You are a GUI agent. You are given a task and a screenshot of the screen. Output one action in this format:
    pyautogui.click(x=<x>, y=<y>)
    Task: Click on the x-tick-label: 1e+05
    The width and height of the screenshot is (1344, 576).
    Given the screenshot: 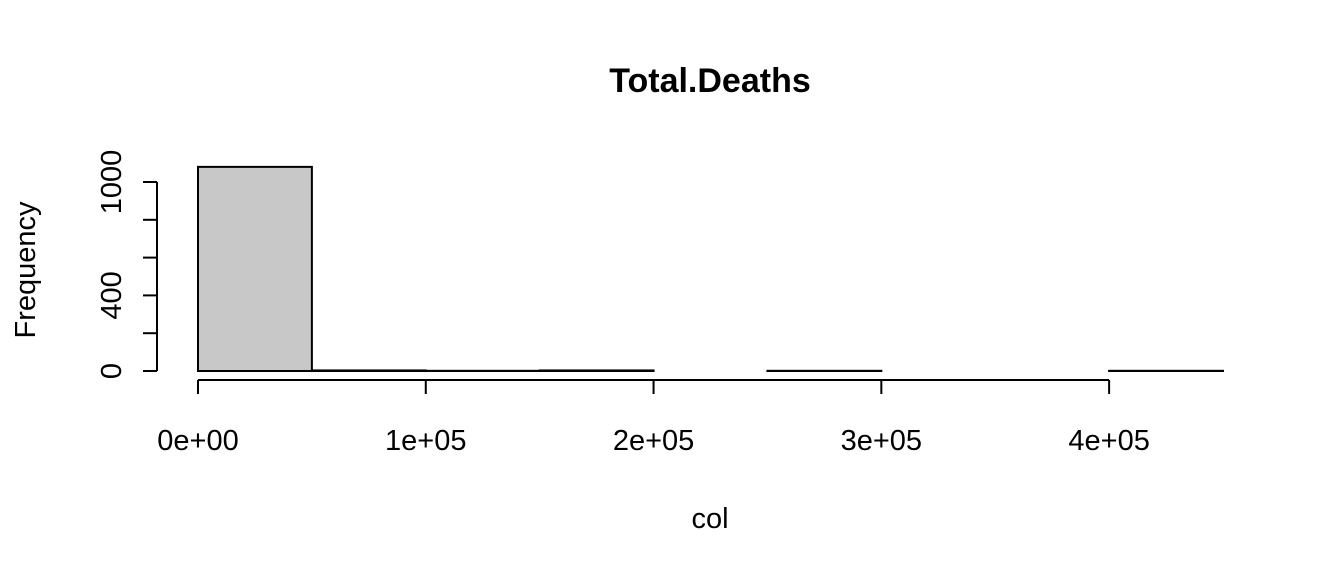 What is the action you would take?
    pyautogui.click(x=425, y=441)
    